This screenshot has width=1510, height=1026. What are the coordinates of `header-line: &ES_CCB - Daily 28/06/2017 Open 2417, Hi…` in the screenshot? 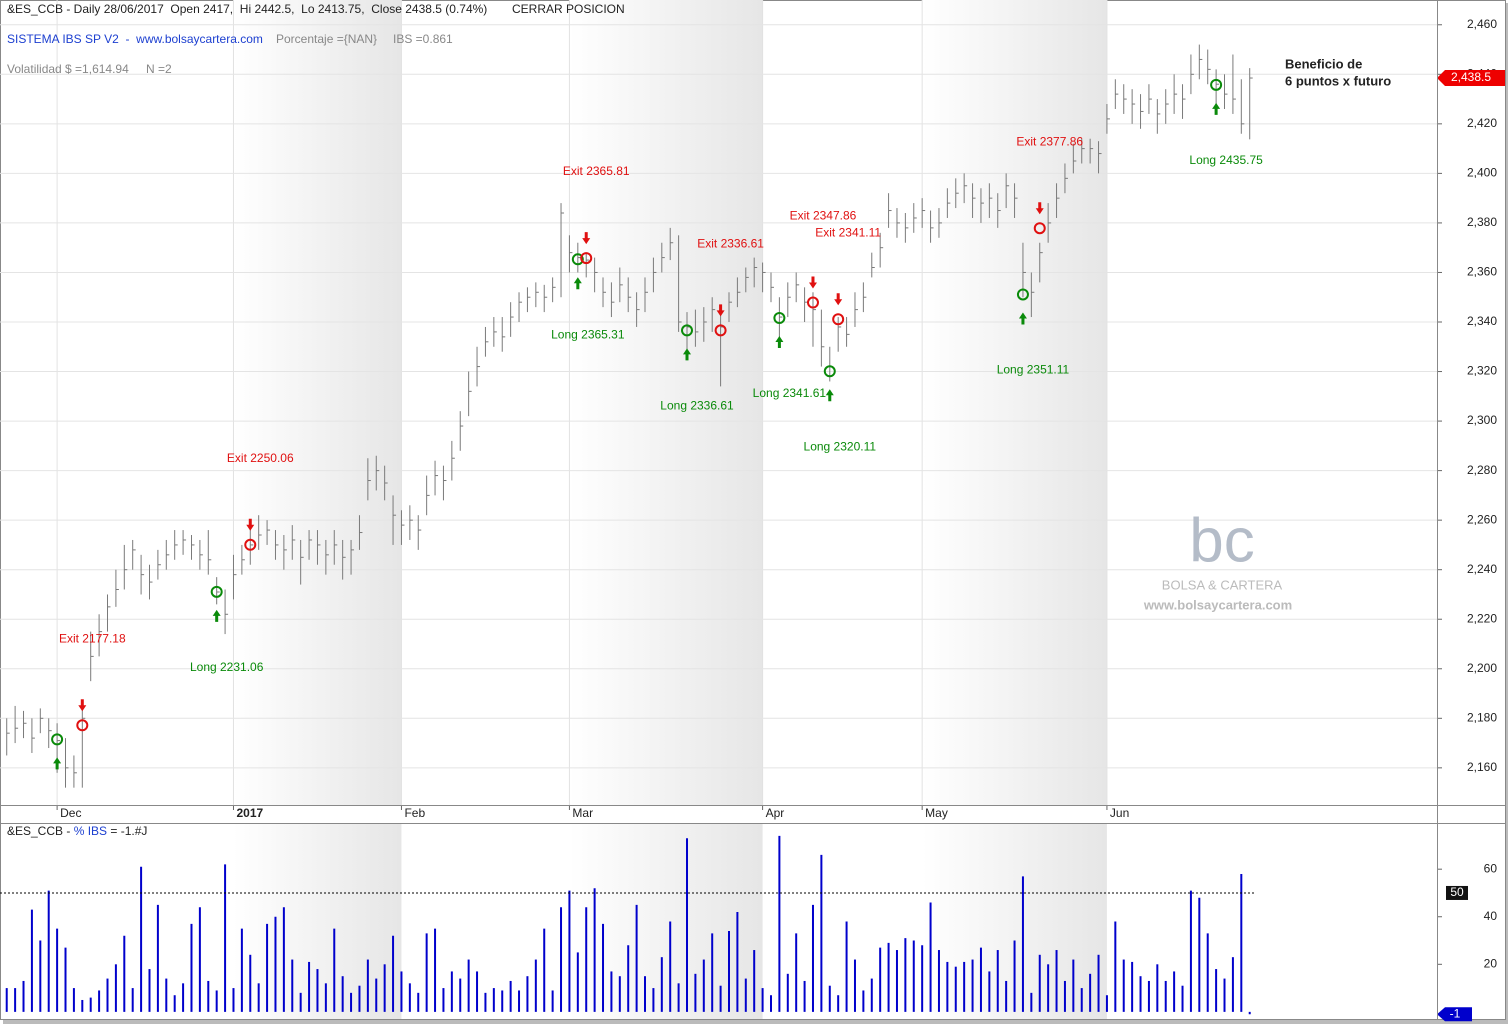 It's located at (247, 9).